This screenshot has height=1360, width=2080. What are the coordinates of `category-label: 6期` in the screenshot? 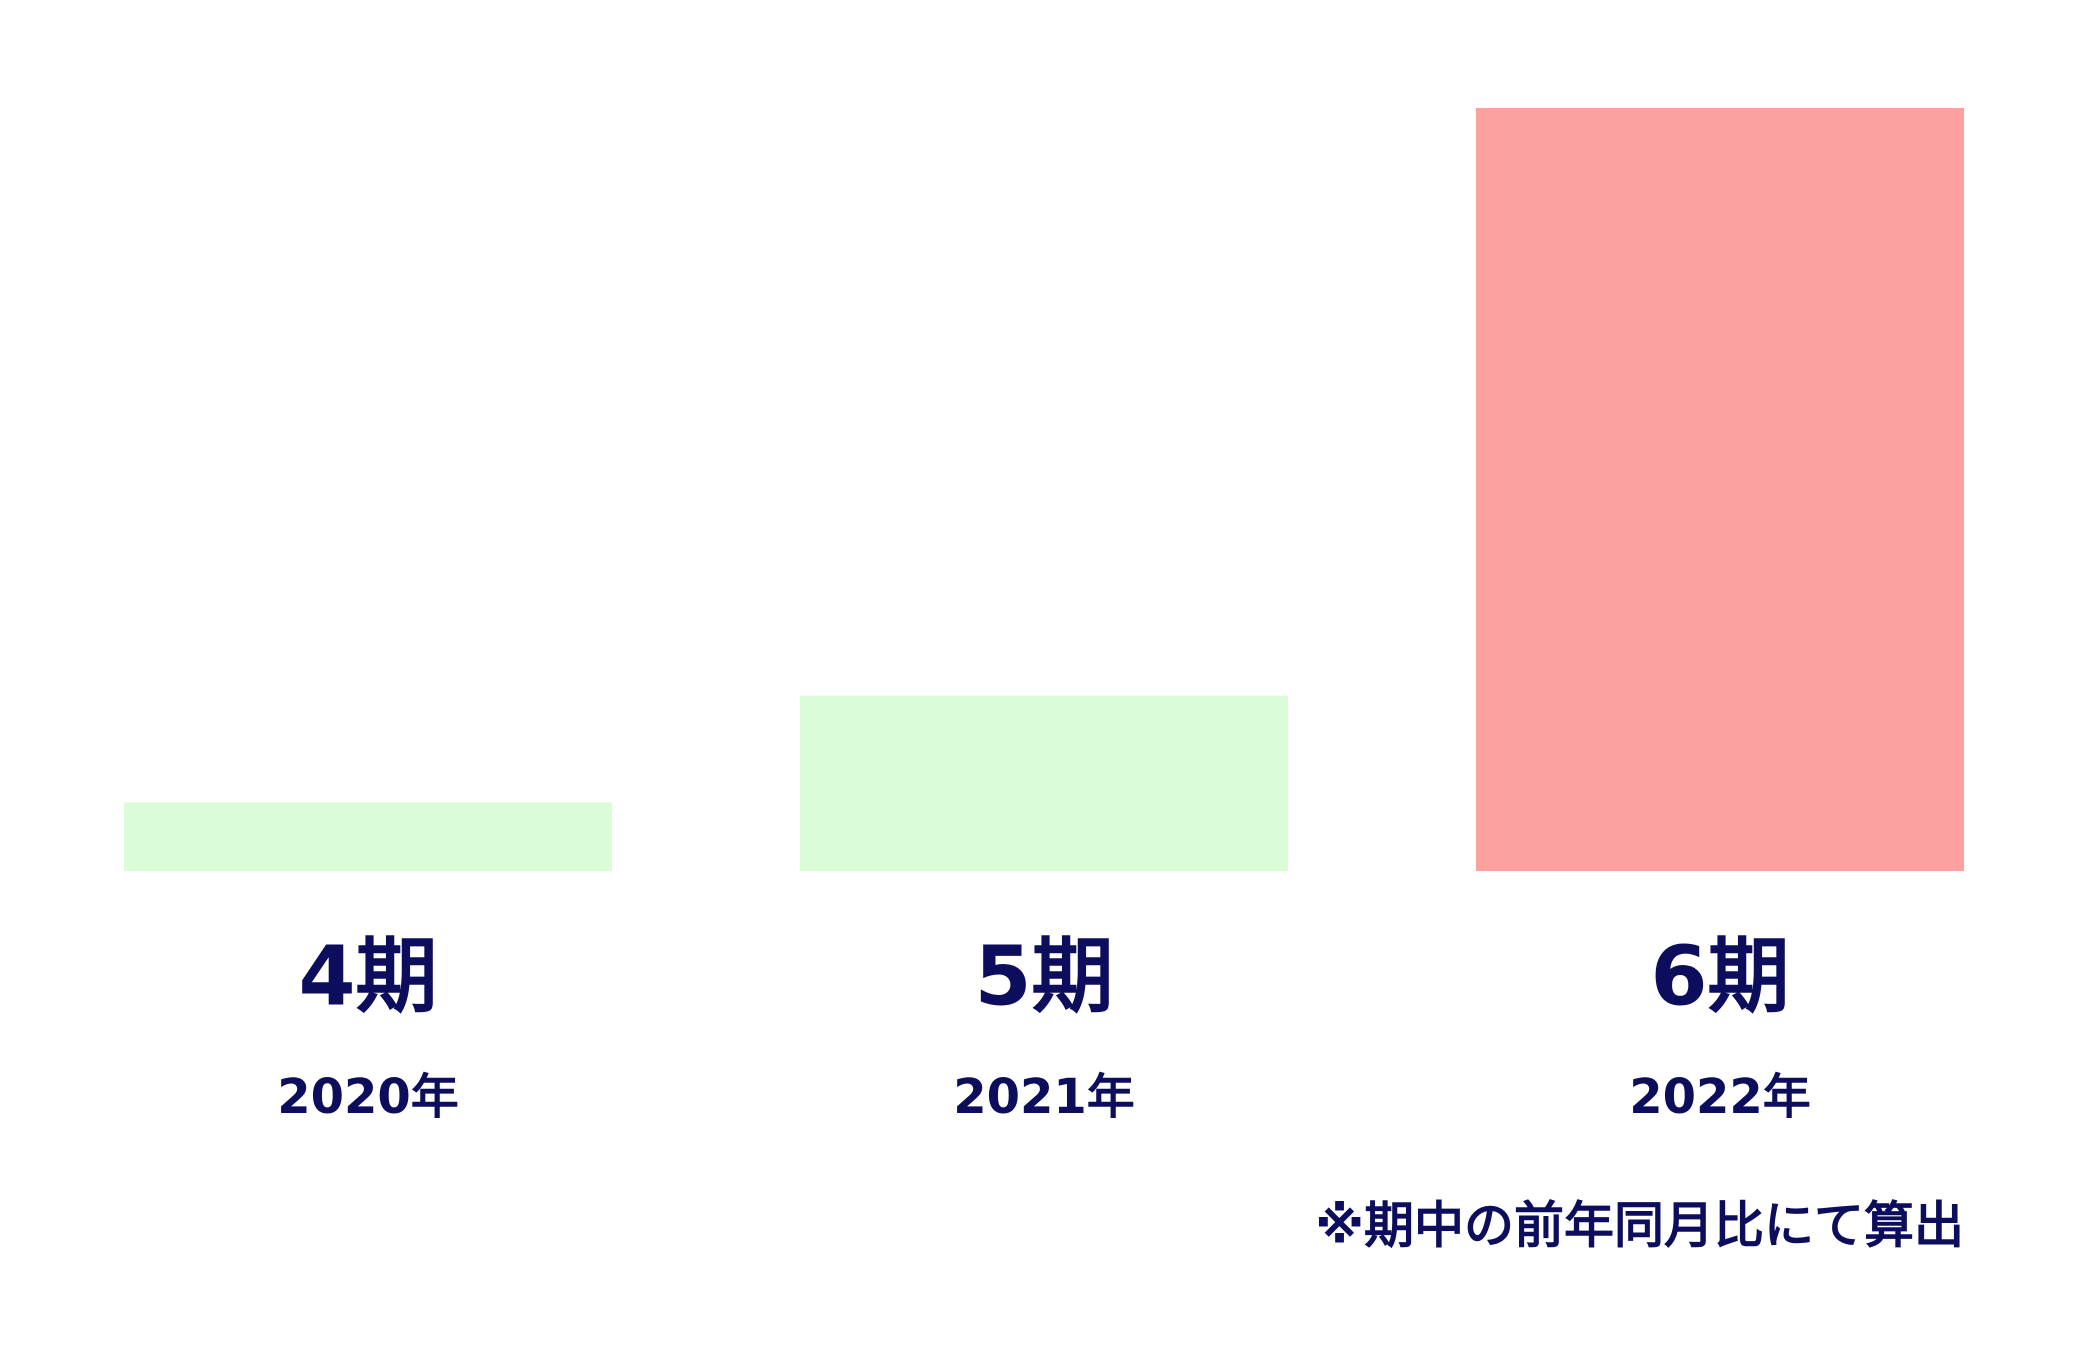 It's located at (1719, 976).